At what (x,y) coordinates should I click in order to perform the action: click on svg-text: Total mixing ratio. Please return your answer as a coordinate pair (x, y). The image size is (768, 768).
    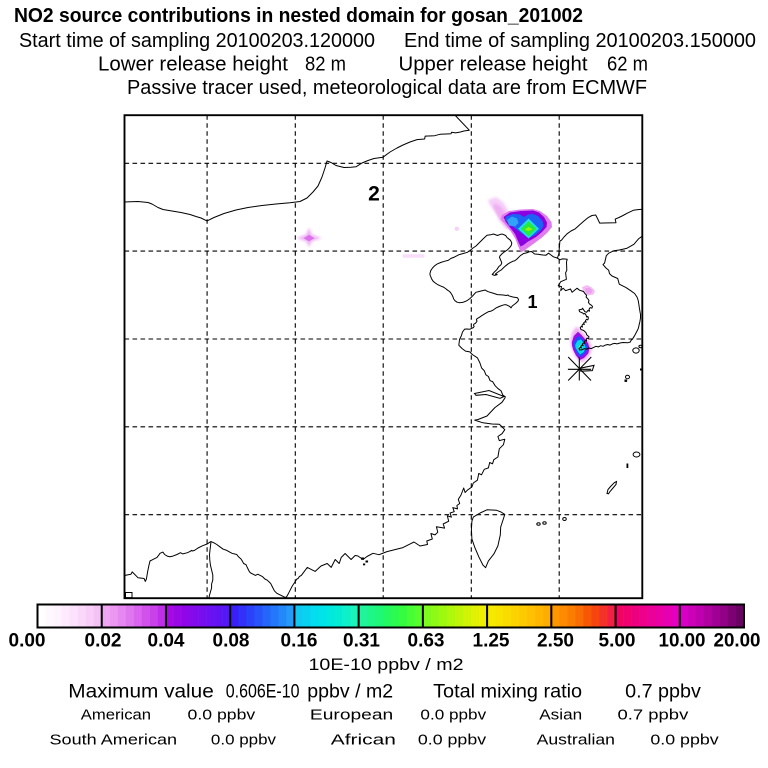
    Looking at the image, I should click on (507, 692).